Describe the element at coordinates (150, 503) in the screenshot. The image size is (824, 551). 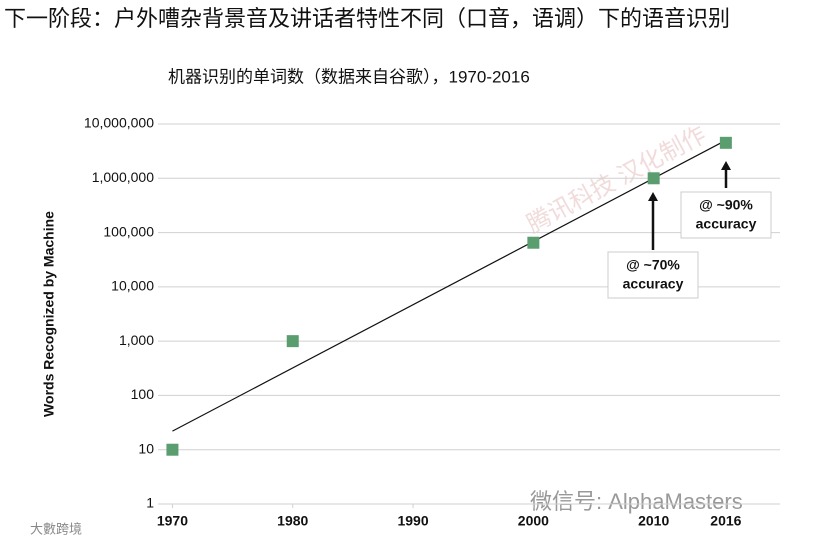
I see `y-tick-label: 1` at that location.